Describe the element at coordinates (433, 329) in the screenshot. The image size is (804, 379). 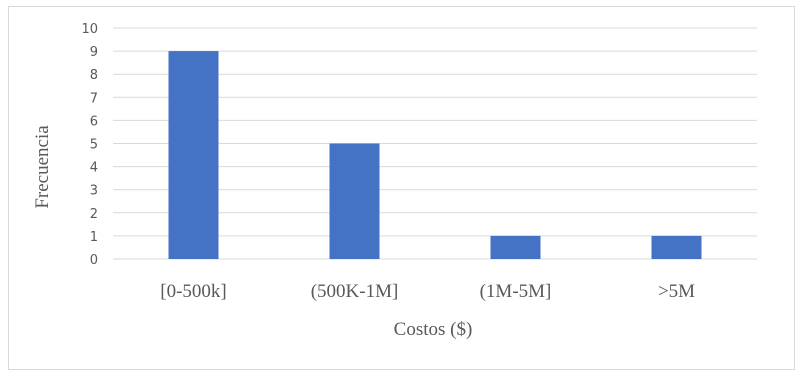
I see `x-axis-title: Costos ($)` at that location.